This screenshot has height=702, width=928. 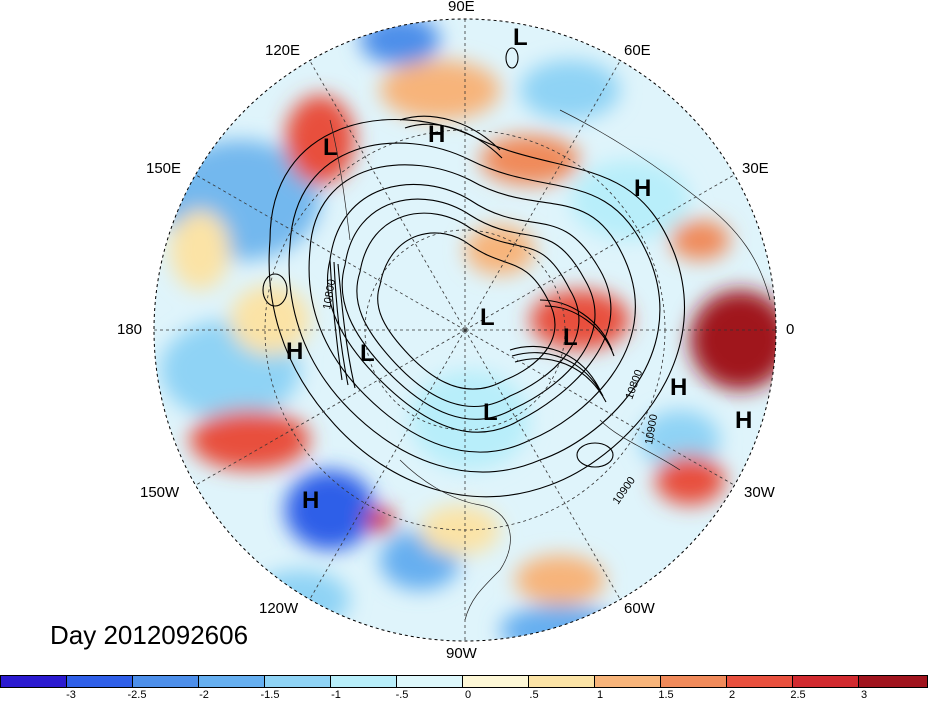 I want to click on longitude-label-left: 180, so click(x=130, y=329).